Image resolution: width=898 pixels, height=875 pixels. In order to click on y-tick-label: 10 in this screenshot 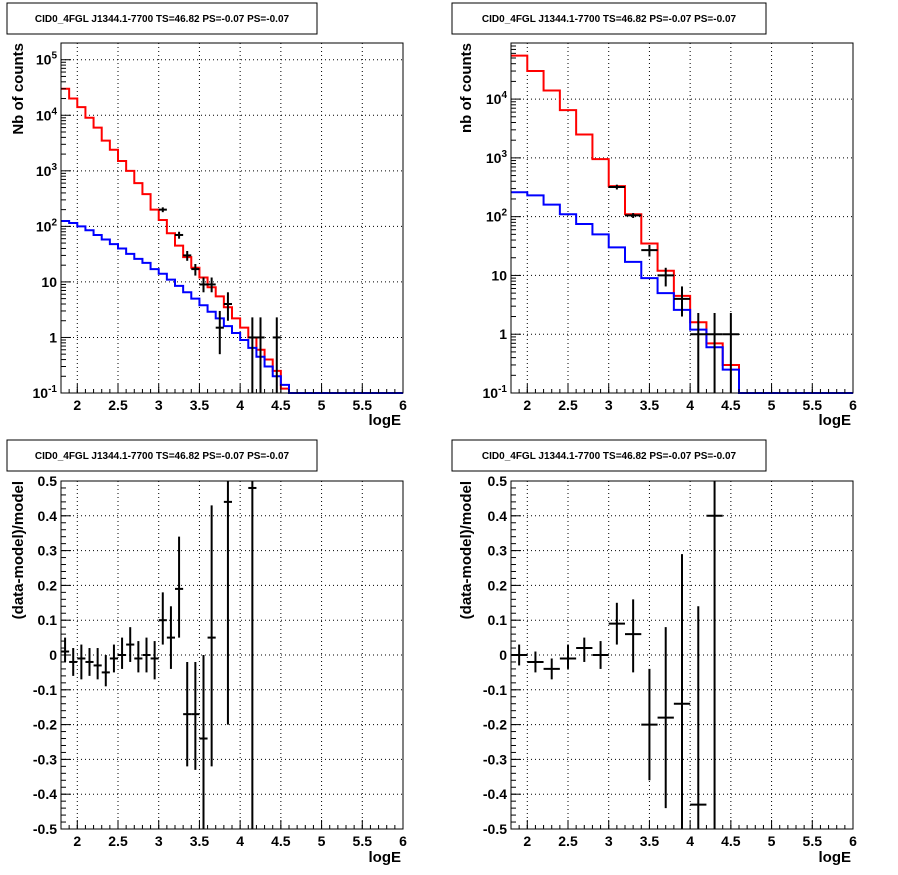, I will do `click(499, 275)`.